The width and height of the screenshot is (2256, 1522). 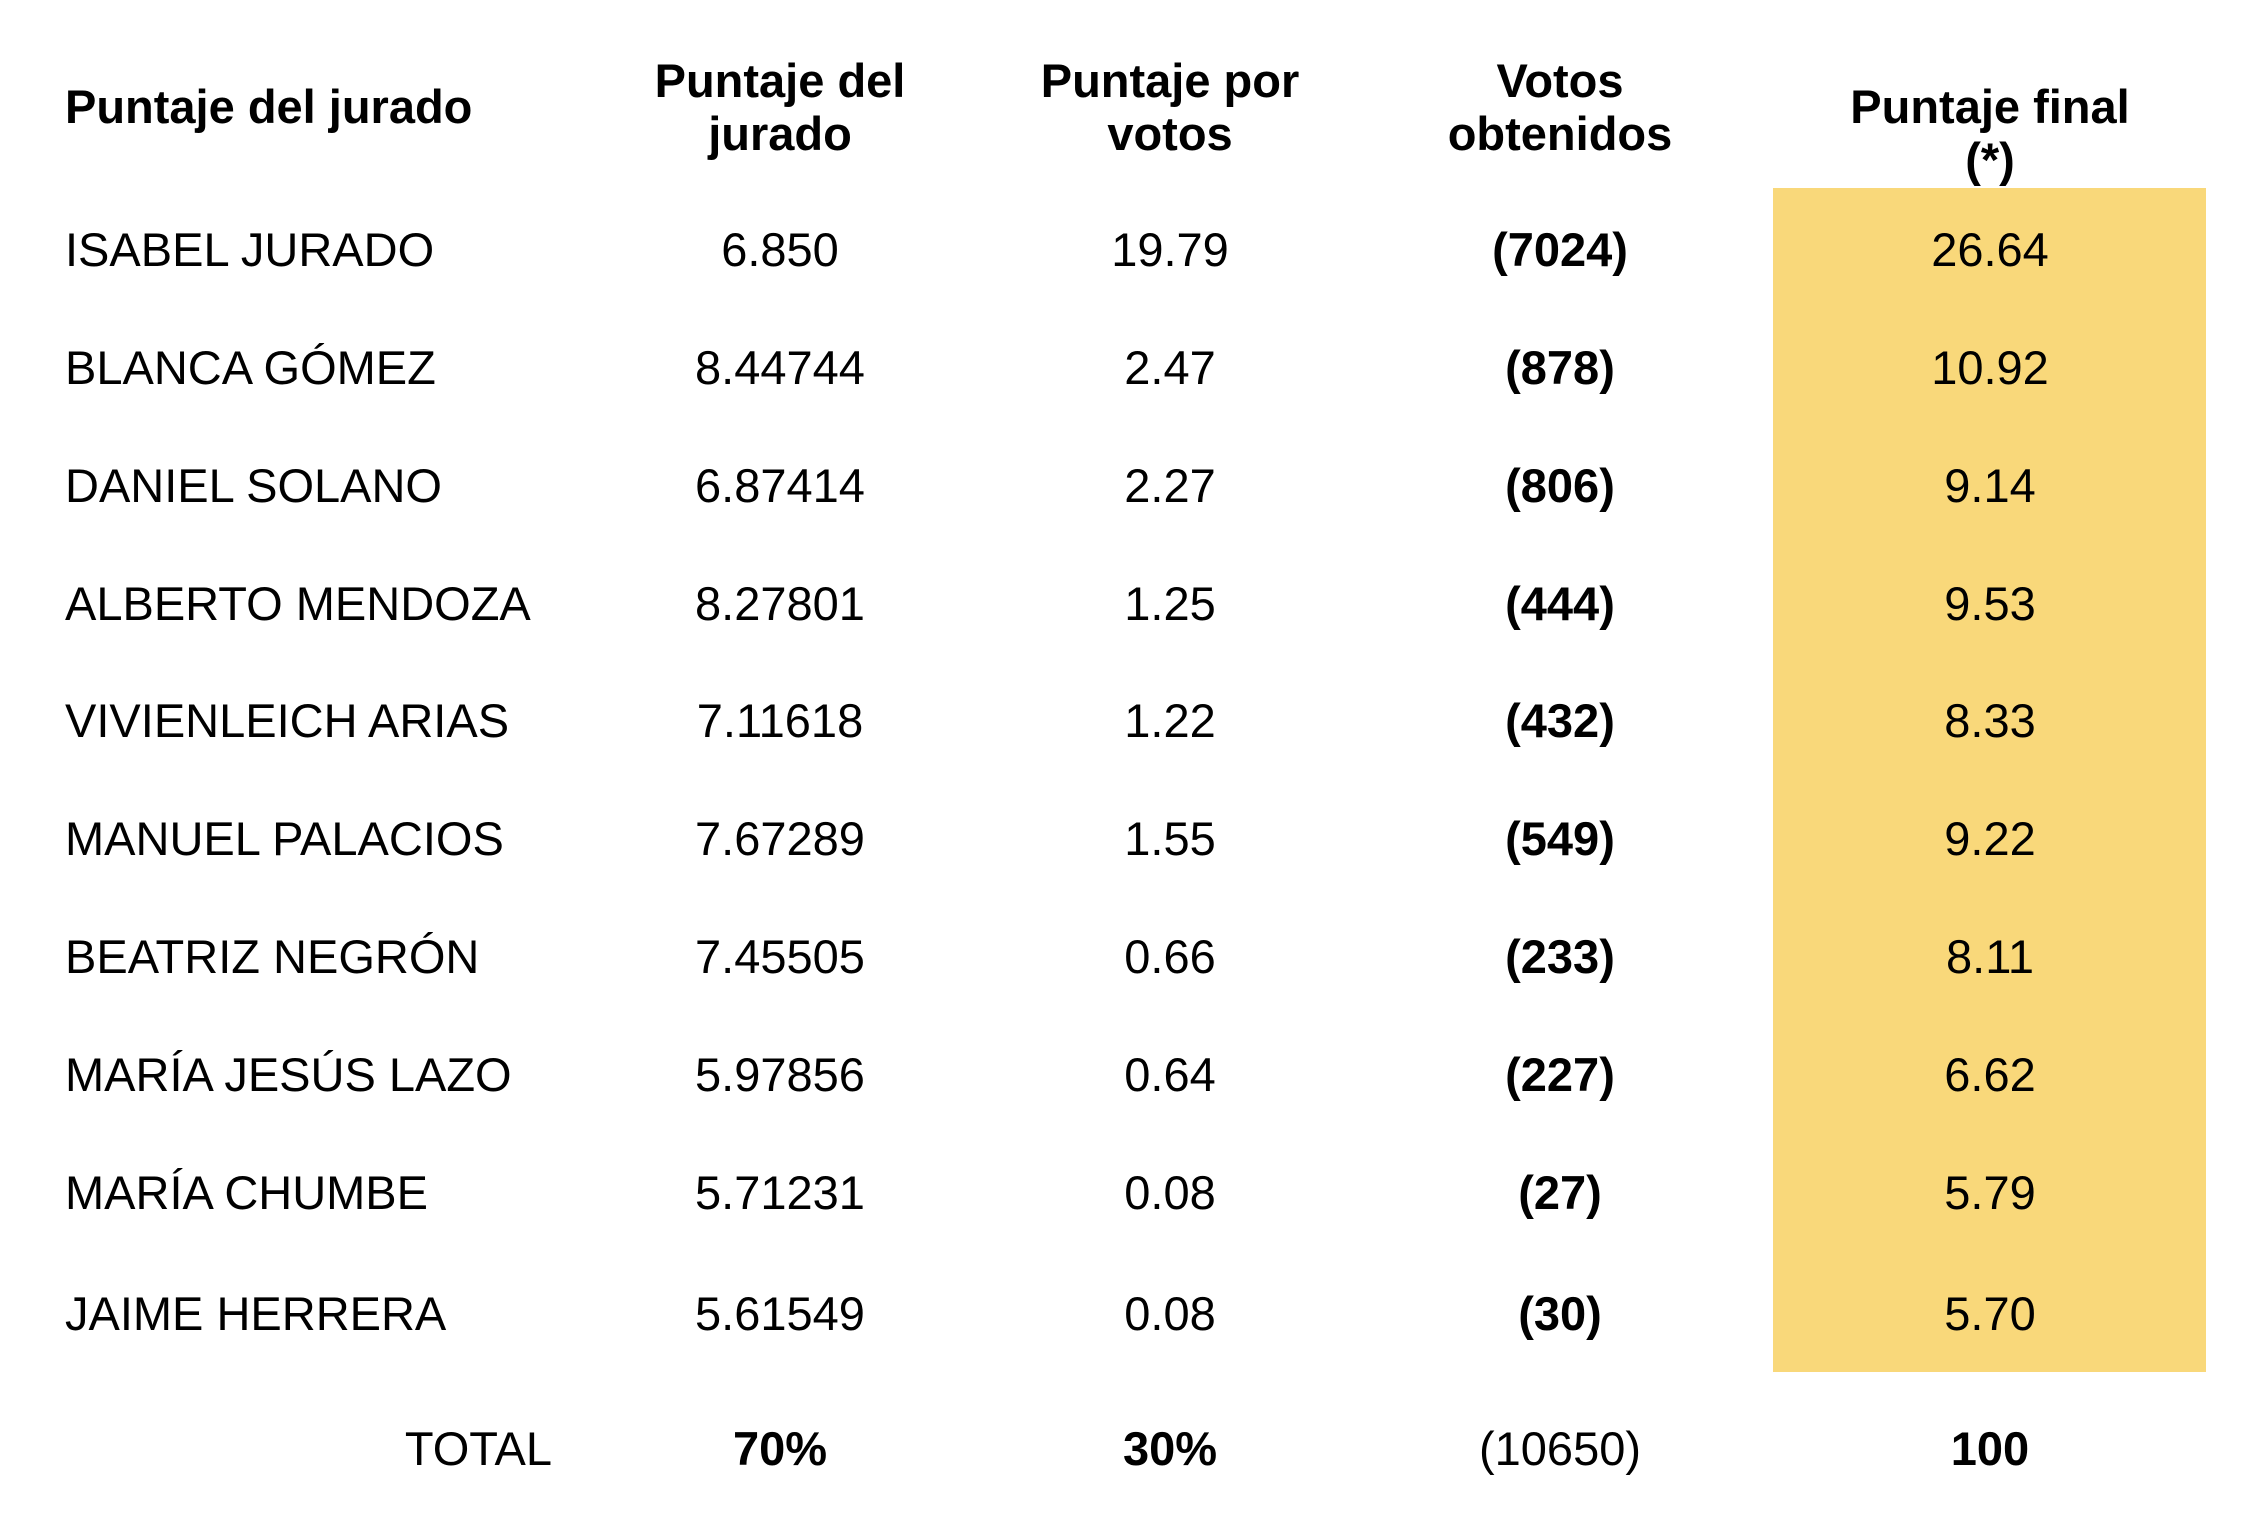 What do you see at coordinates (780, 720) in the screenshot?
I see `row-jury-score: 7.11618` at bounding box center [780, 720].